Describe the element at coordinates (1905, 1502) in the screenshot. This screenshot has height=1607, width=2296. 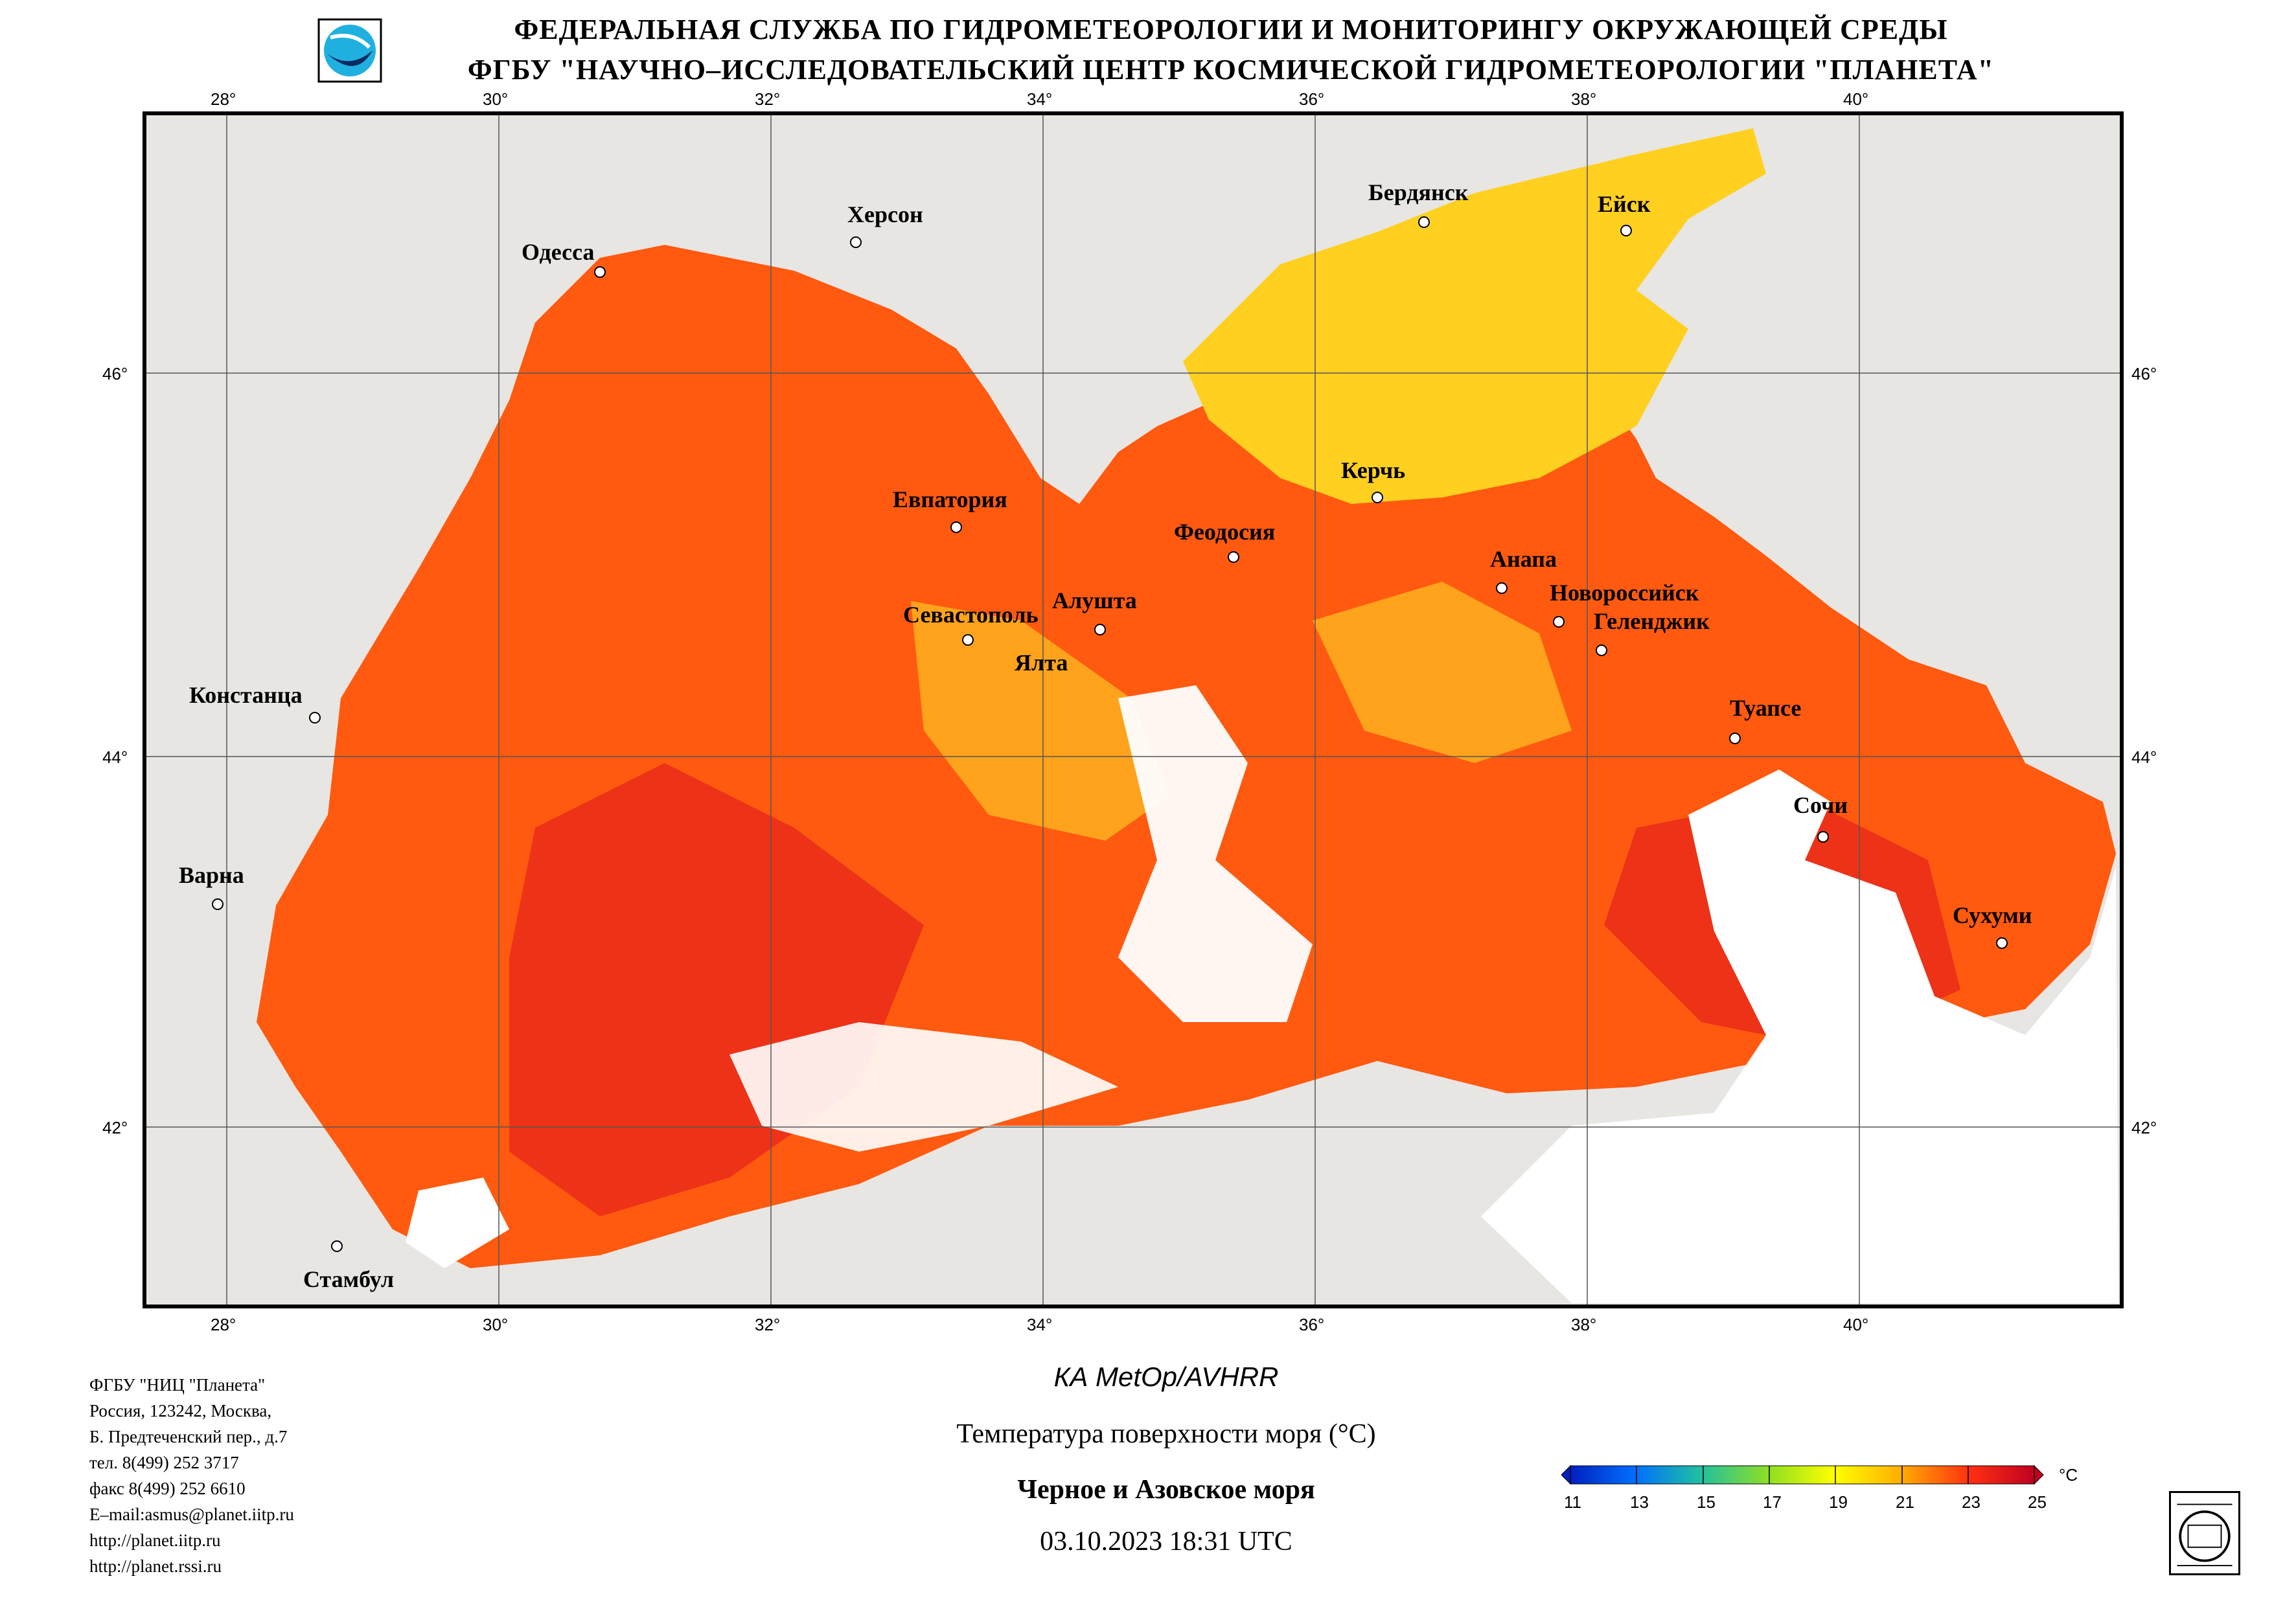
I see `scale-label-21: 21` at that location.